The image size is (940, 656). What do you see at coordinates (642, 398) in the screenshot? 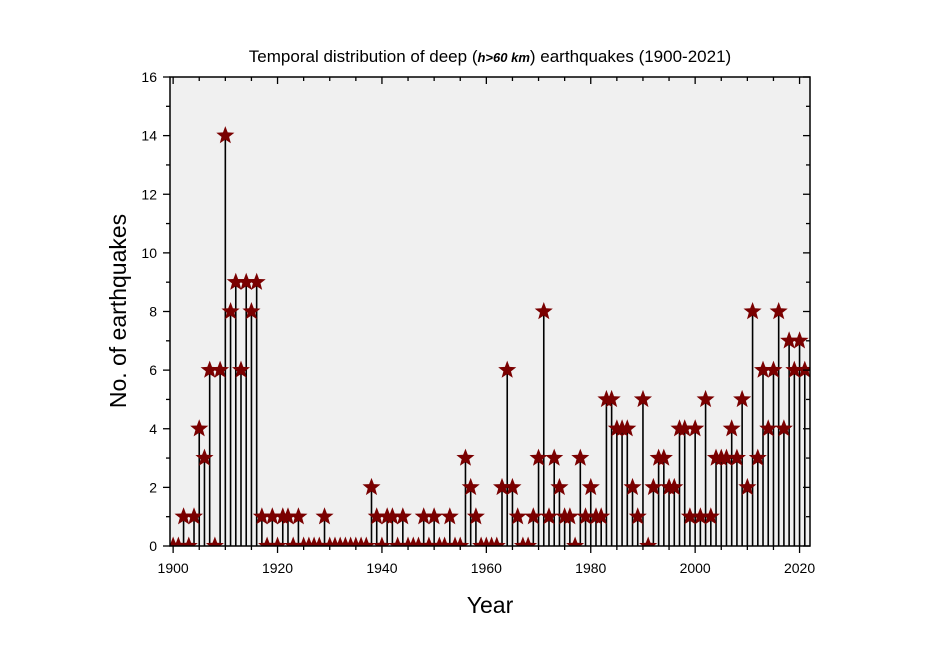
I see `data-point-1990` at bounding box center [642, 398].